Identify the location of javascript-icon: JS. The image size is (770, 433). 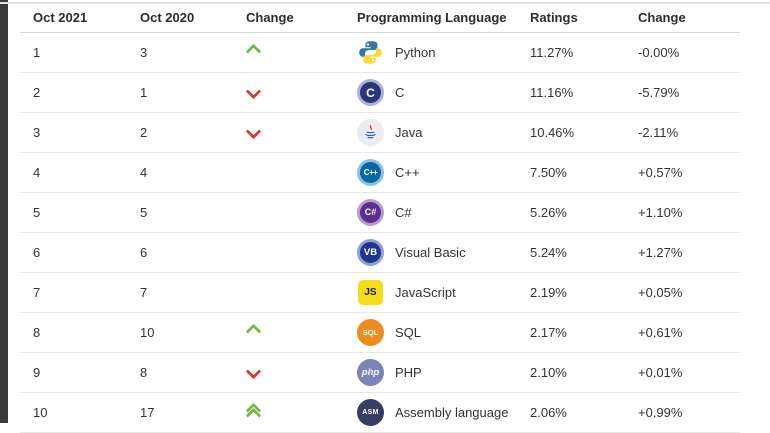
(370, 292).